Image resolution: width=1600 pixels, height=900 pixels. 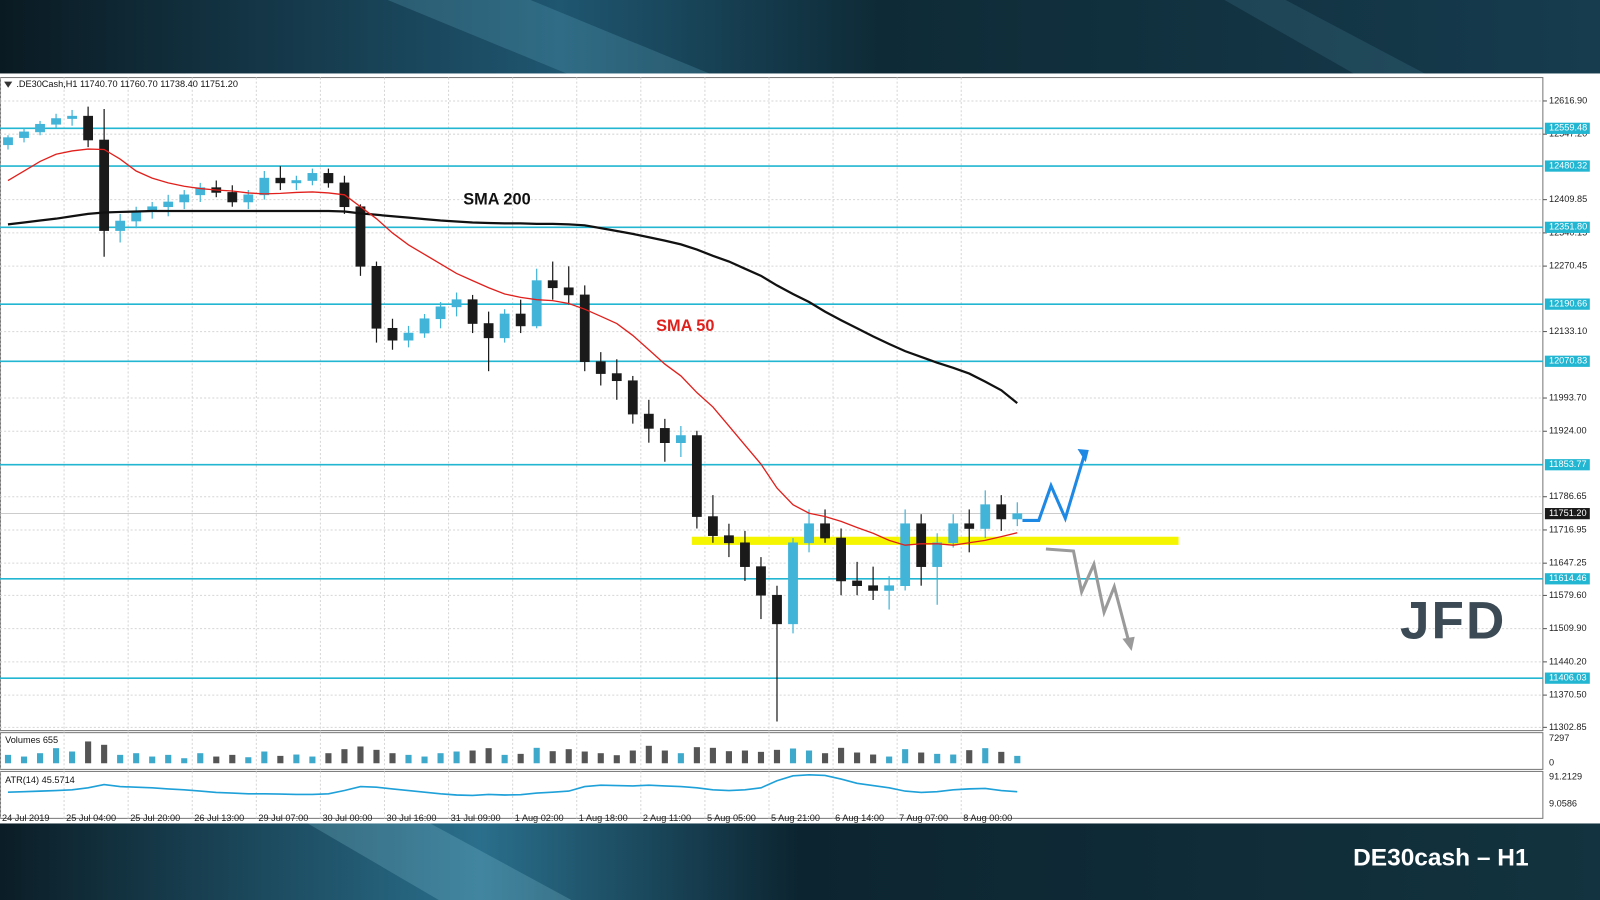 I want to click on x-tick-label: 31 Jul 09:00, so click(x=476, y=818).